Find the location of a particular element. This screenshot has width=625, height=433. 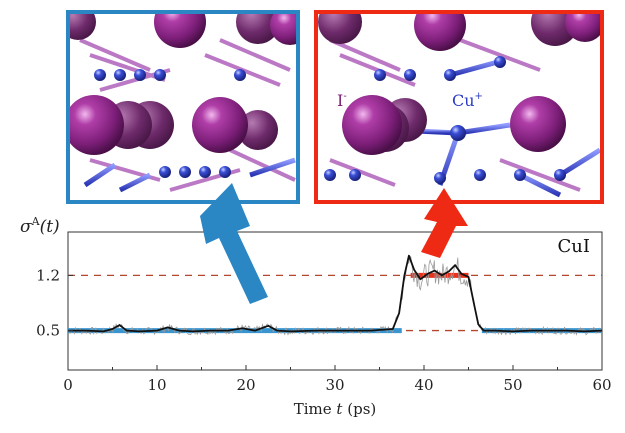

state-lines is located at coordinates (335, 303).